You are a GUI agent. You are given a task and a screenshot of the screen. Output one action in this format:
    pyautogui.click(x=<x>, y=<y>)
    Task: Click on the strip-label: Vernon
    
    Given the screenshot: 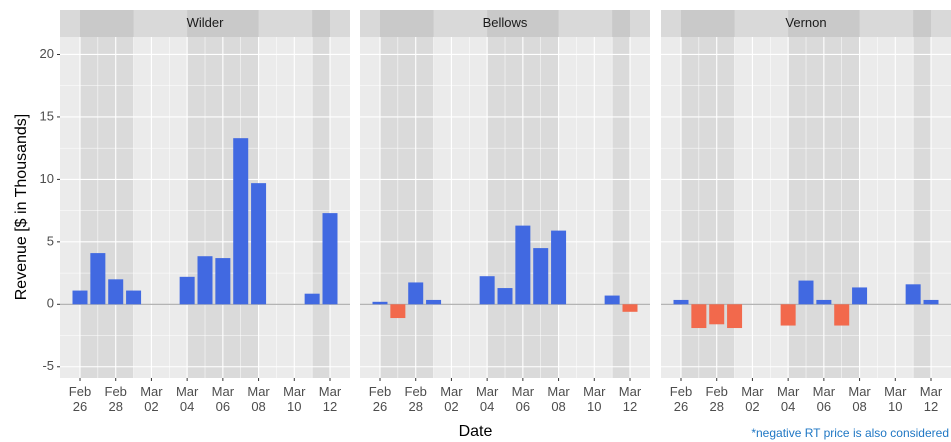 What is the action you would take?
    pyautogui.click(x=805, y=22)
    